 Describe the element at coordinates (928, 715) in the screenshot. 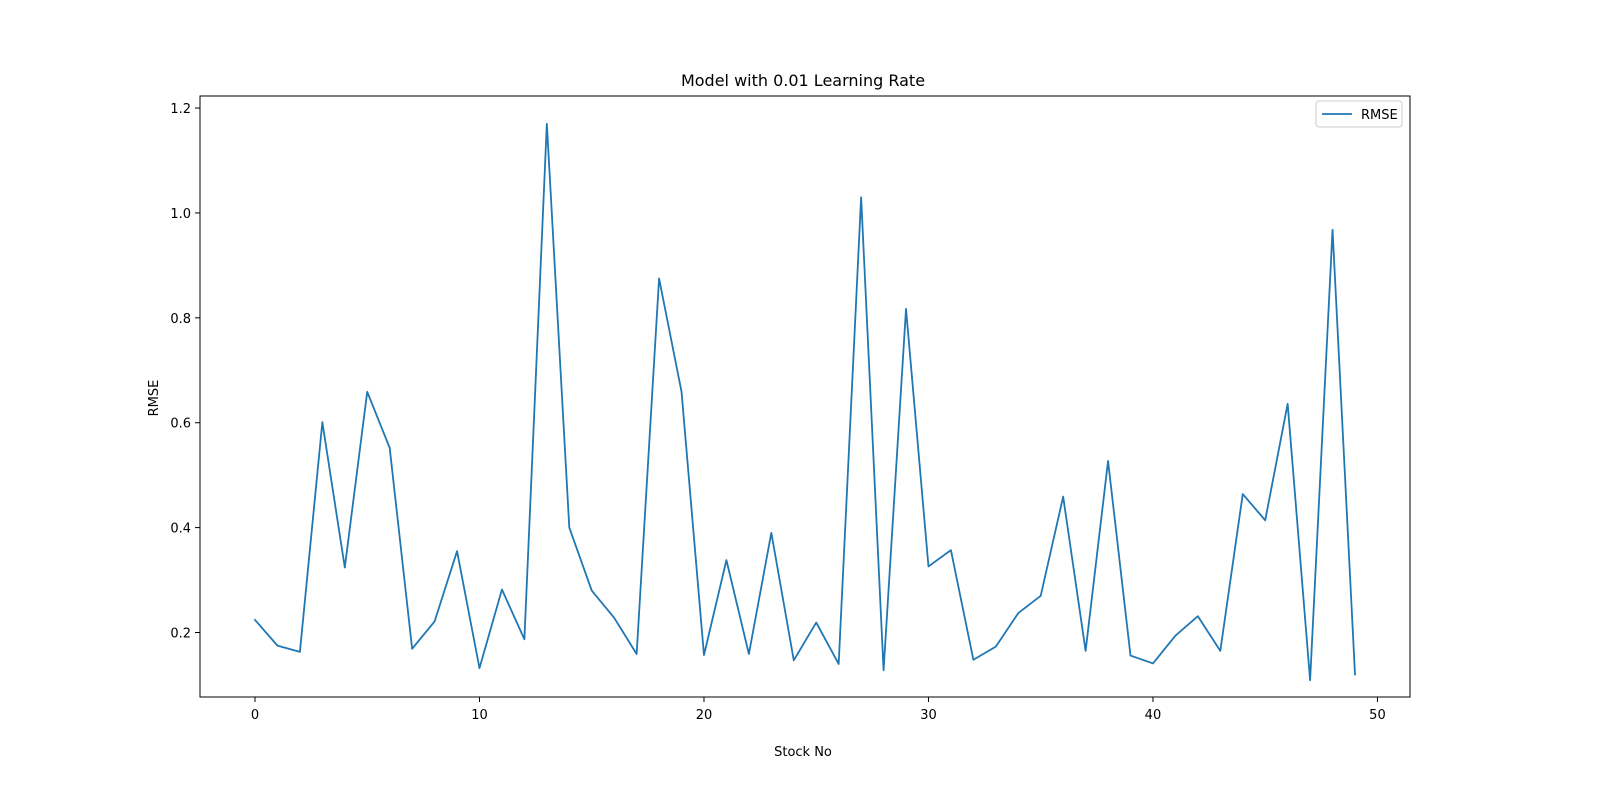

I see `x-tick-label: 30` at that location.